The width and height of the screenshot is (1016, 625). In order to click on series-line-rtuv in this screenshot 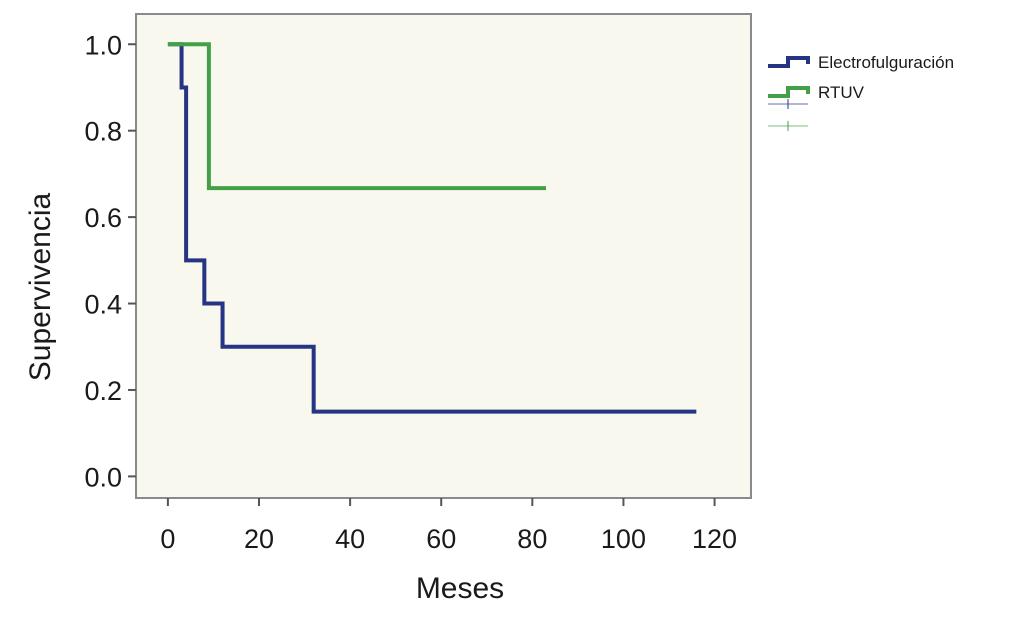, I will do `click(356, 116)`.